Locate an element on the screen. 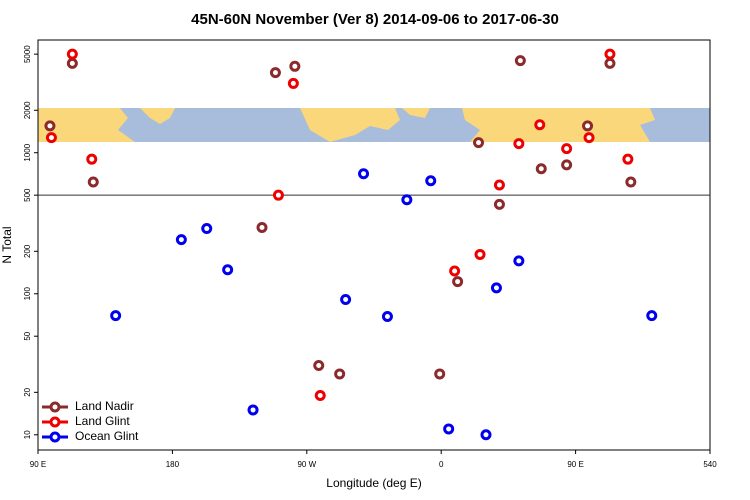 This screenshot has height=500, width=750. y-tick-label: 20 is located at coordinates (27, 391).